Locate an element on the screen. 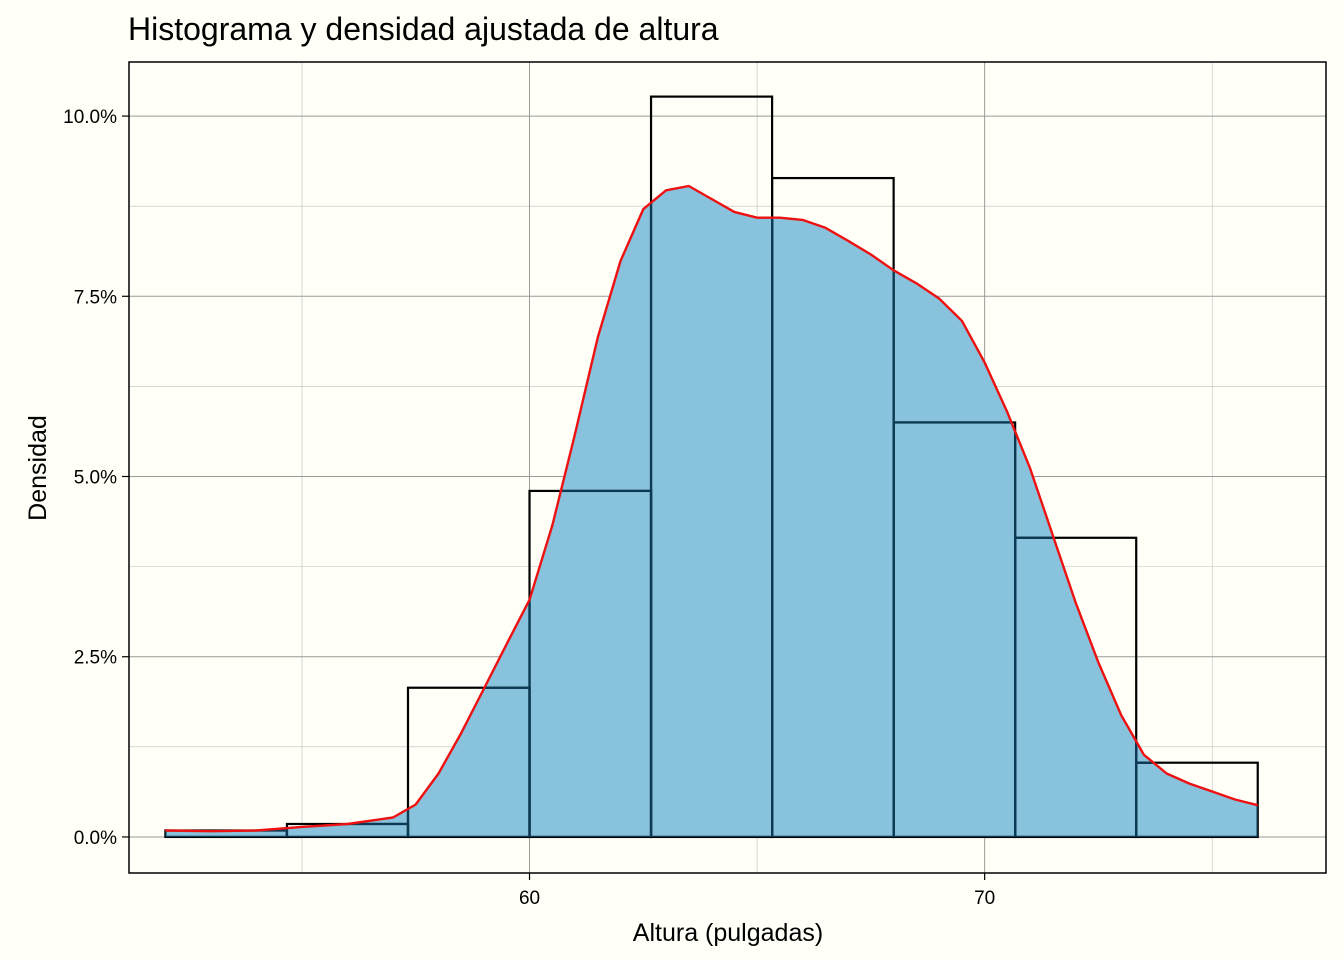  x-axis-ticks: 60 70 is located at coordinates (757, 891).